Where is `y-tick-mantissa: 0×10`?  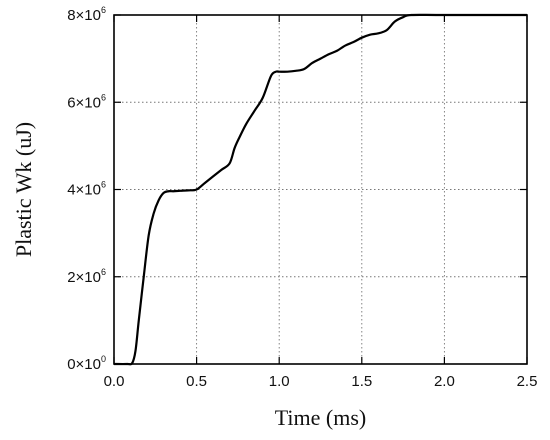 y-tick-mantissa: 0×10 is located at coordinates (84, 364).